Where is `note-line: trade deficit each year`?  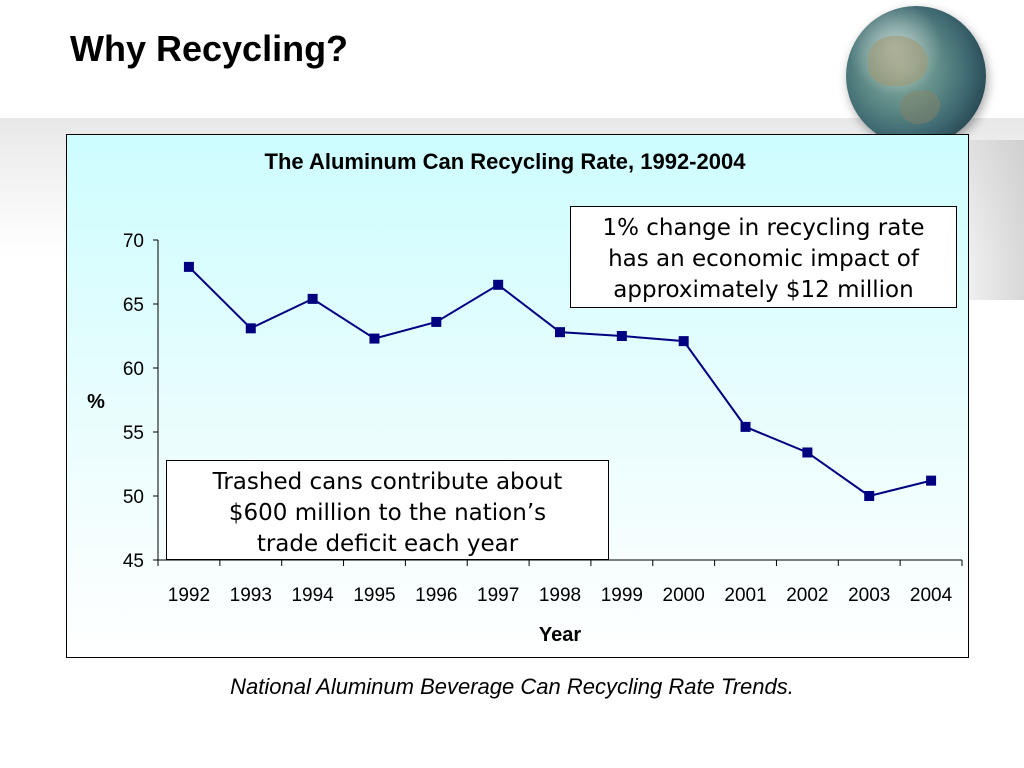 note-line: trade deficit each year is located at coordinates (387, 544).